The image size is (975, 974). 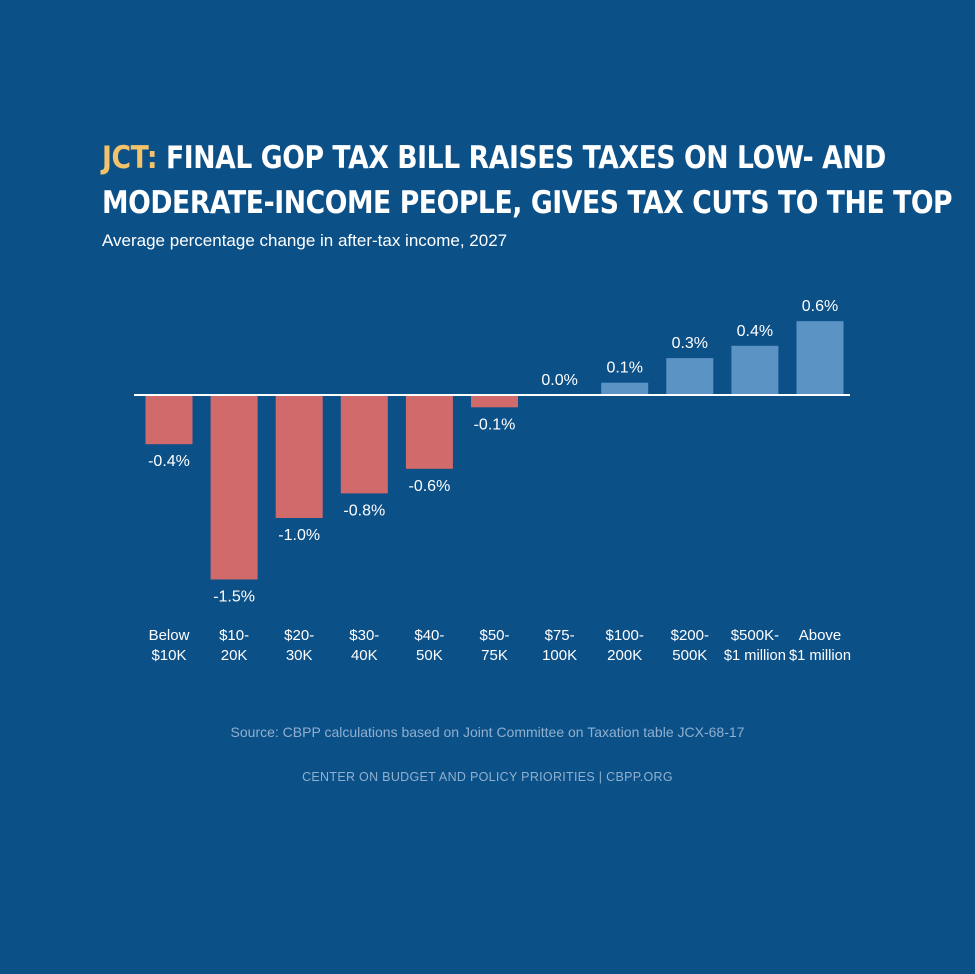 I want to click on data-label: -0.4%, so click(x=169, y=461).